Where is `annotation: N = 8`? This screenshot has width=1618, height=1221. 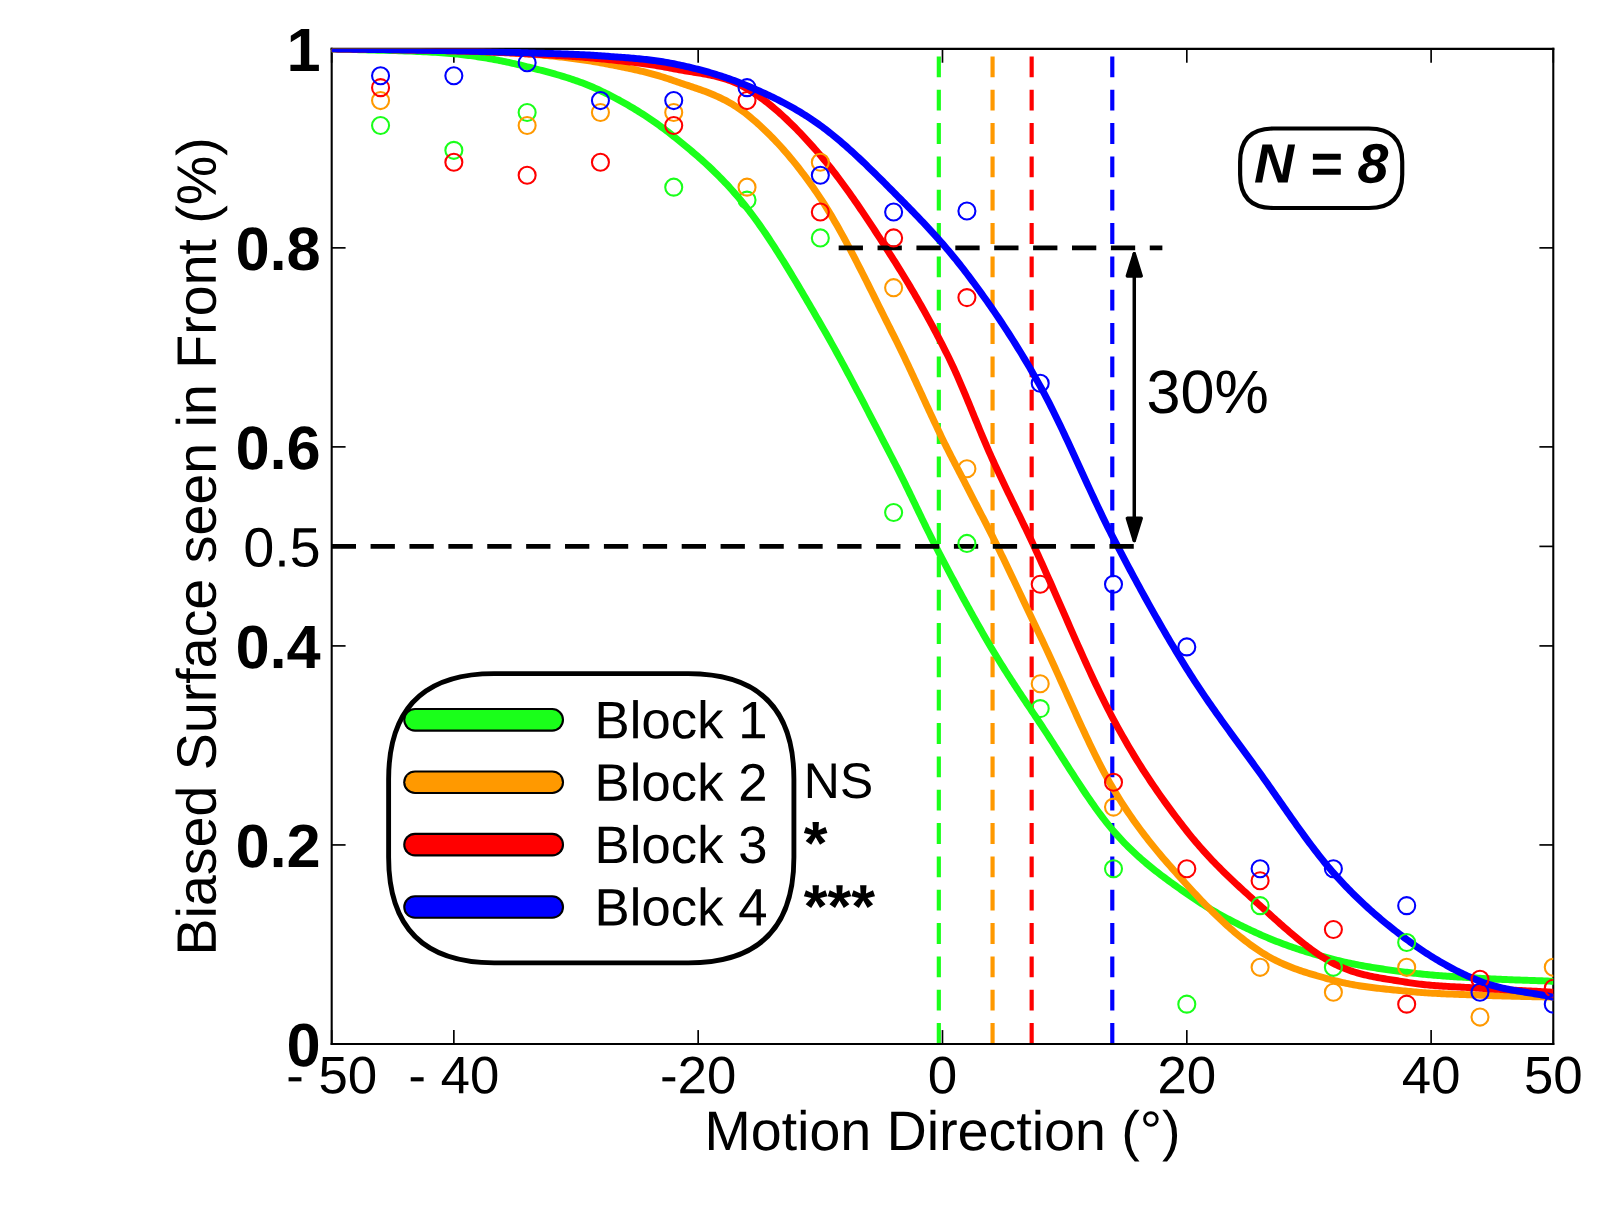
annotation: N = 8 is located at coordinates (1321, 163).